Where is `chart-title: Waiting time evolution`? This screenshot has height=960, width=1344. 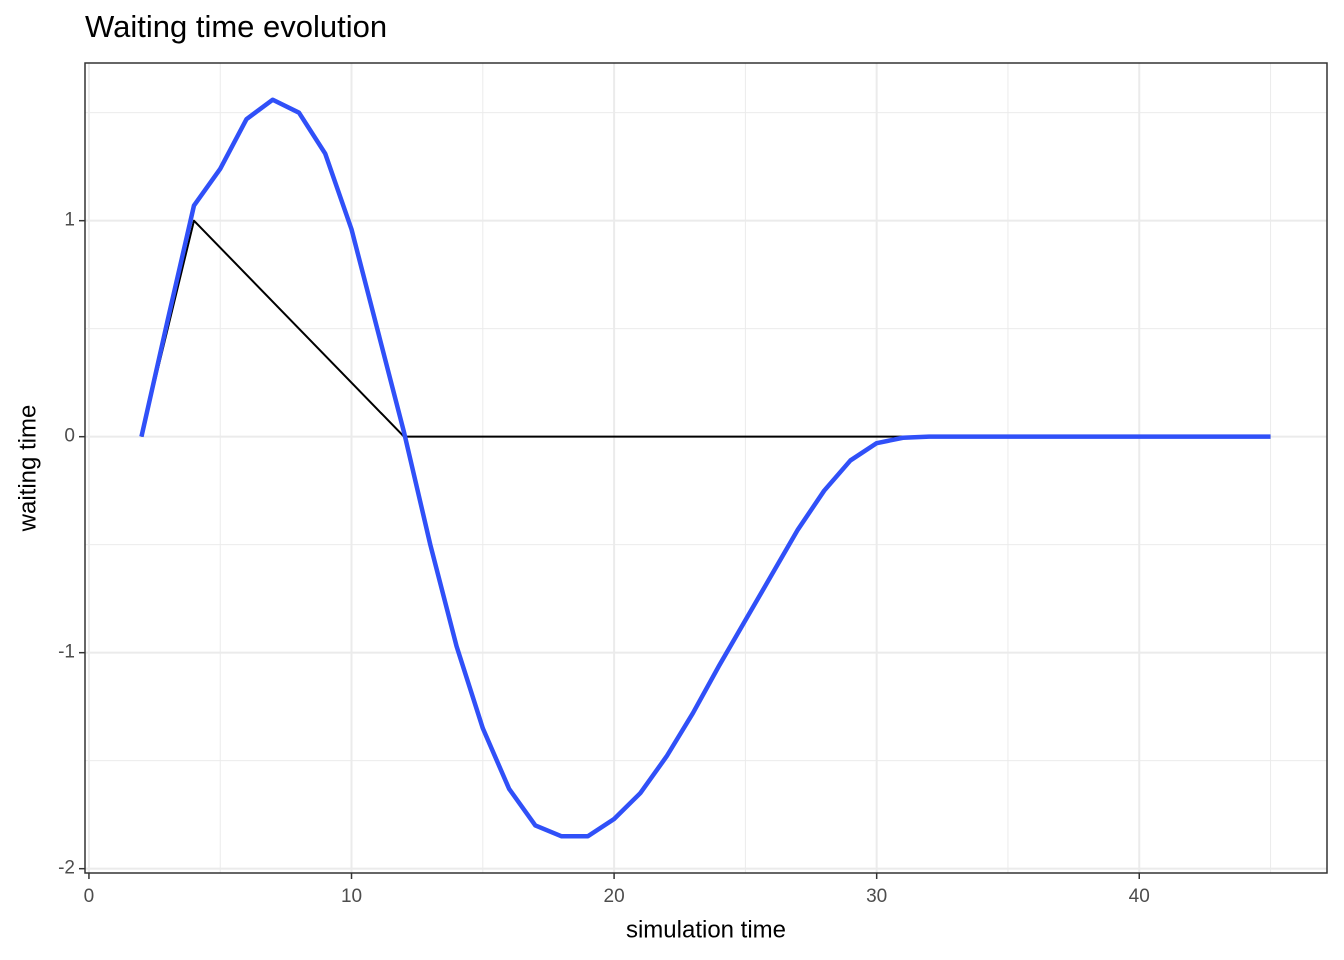
chart-title: Waiting time evolution is located at coordinates (236, 26).